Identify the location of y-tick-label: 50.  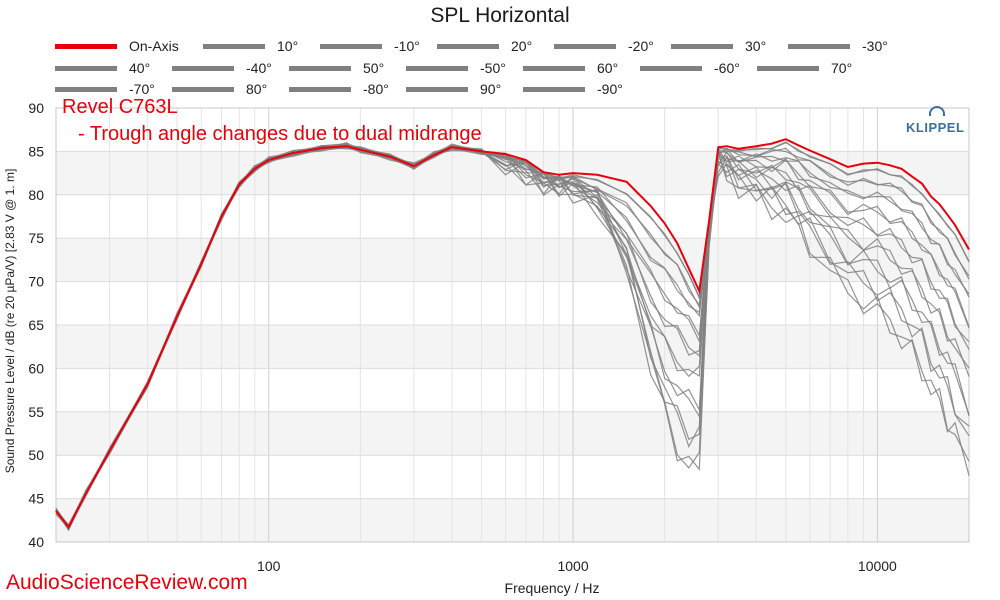
(36, 455).